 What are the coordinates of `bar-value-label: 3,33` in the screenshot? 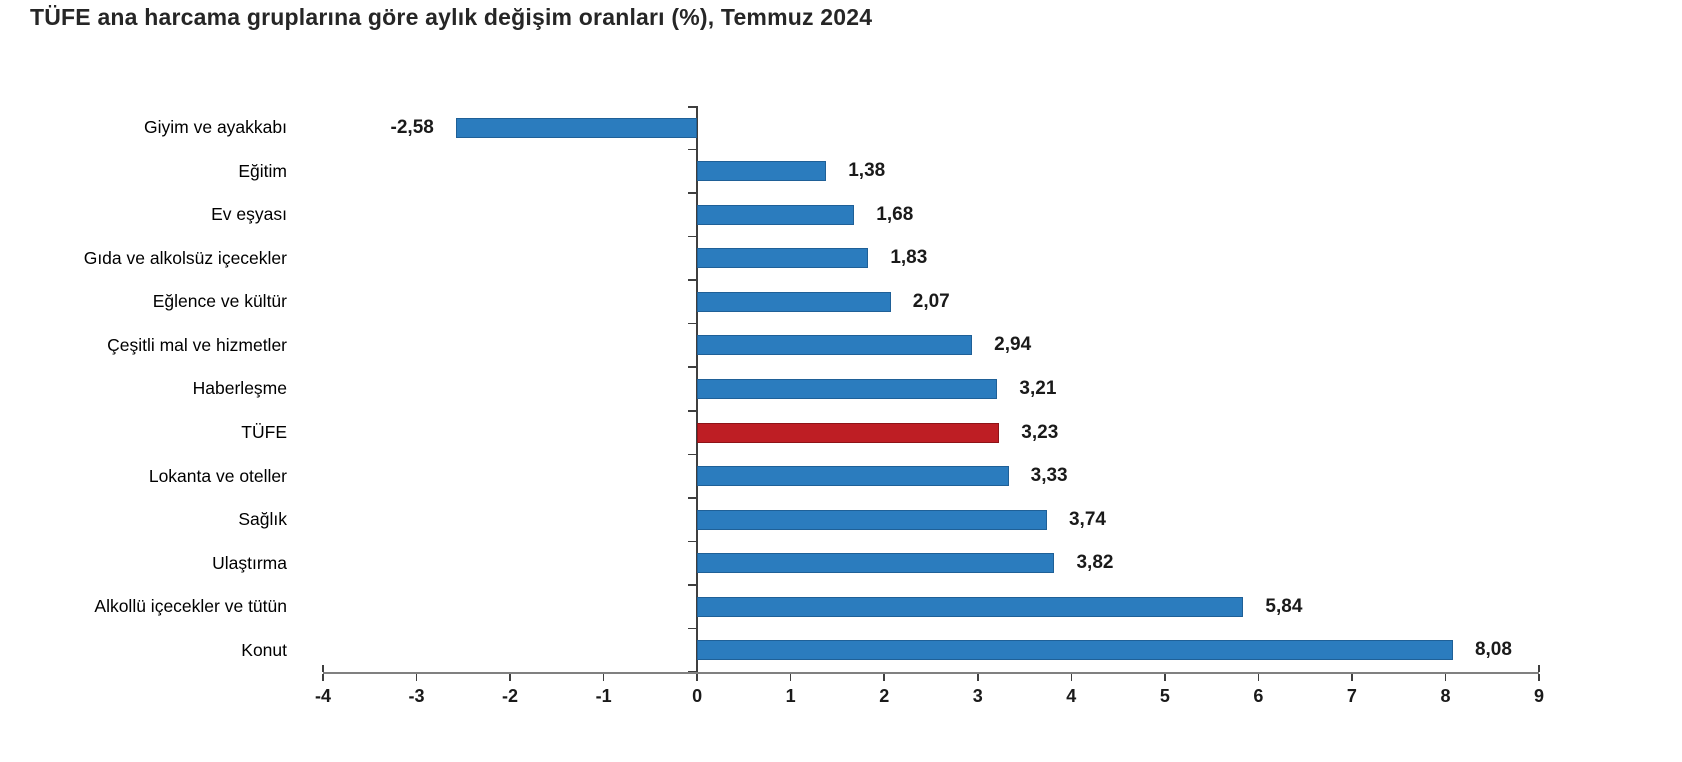 It's located at (1049, 476).